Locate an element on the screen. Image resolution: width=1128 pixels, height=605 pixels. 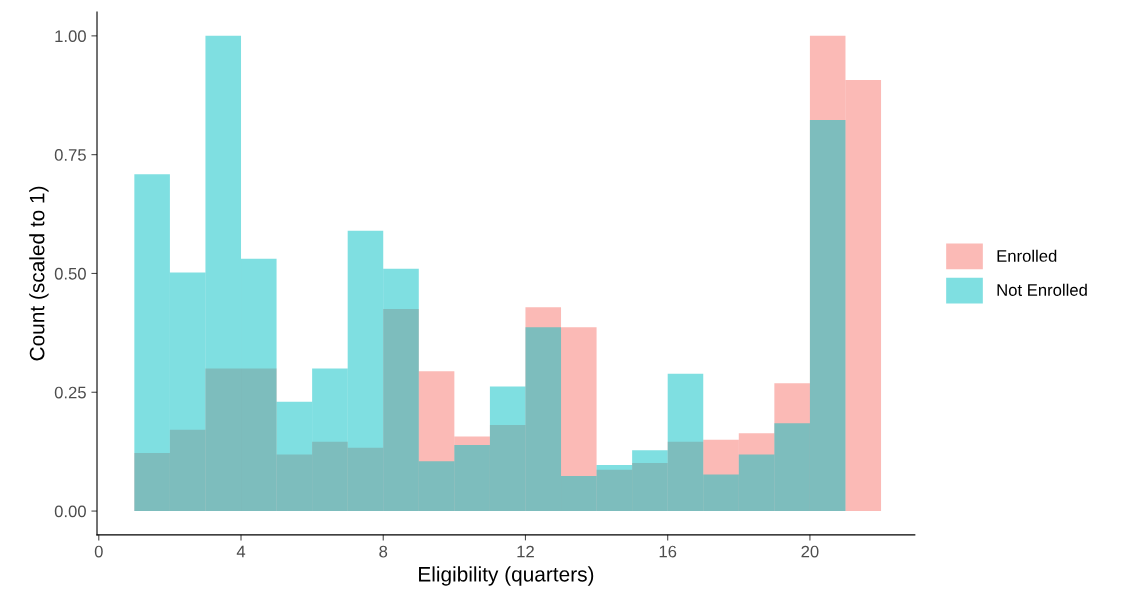
x-tick-label: 4 is located at coordinates (241, 551).